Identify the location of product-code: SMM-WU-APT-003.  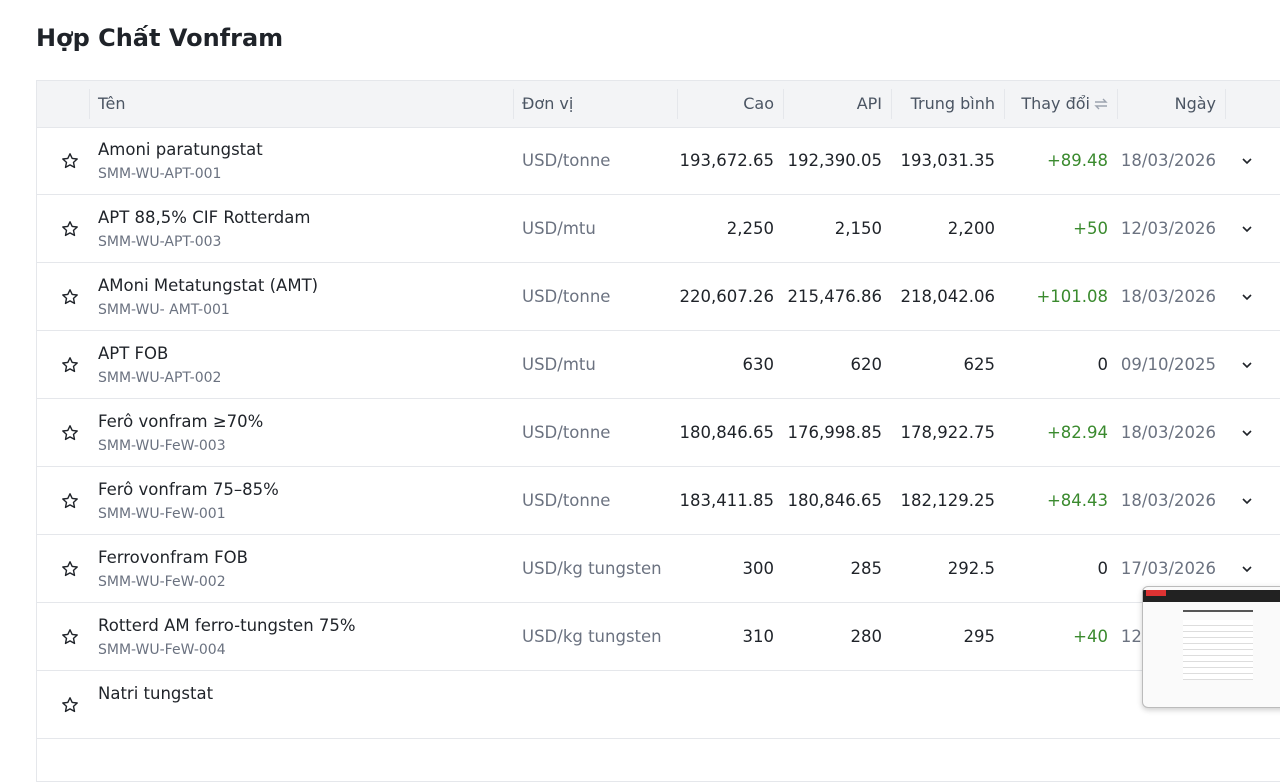
(160, 242).